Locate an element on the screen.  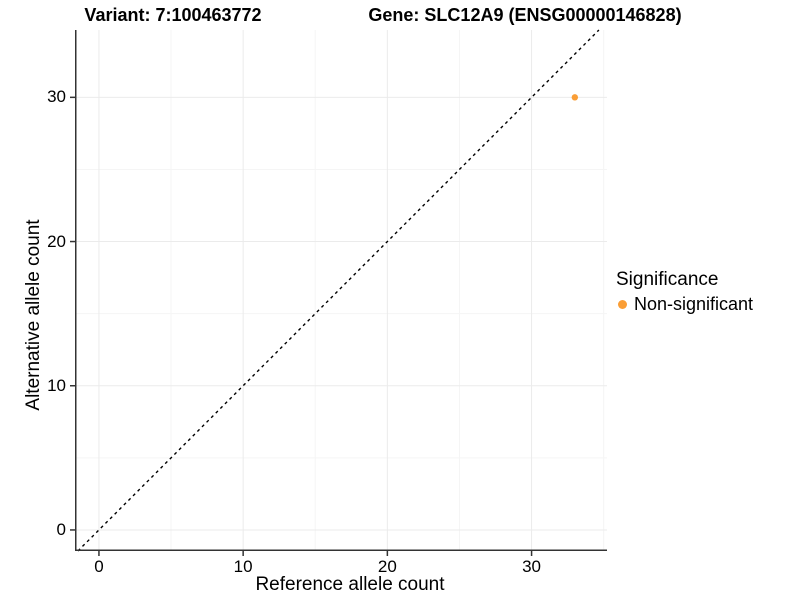
legend-point-swatch is located at coordinates (622, 304).